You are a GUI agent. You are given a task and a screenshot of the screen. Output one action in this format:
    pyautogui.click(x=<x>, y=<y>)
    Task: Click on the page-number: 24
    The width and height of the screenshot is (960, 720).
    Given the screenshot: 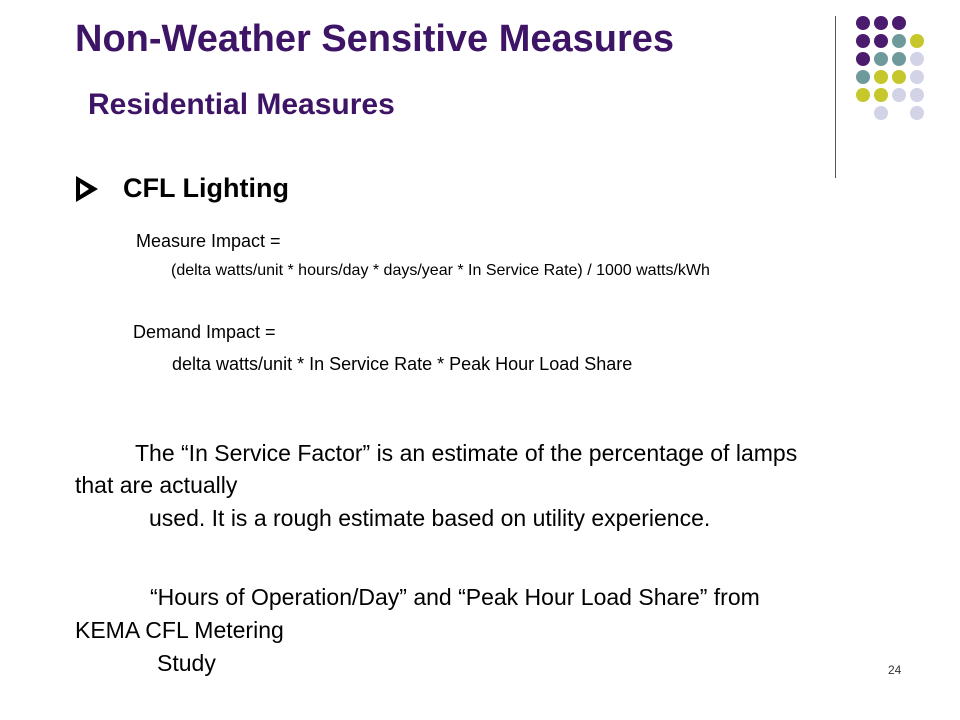 What is the action you would take?
    pyautogui.click(x=895, y=670)
    